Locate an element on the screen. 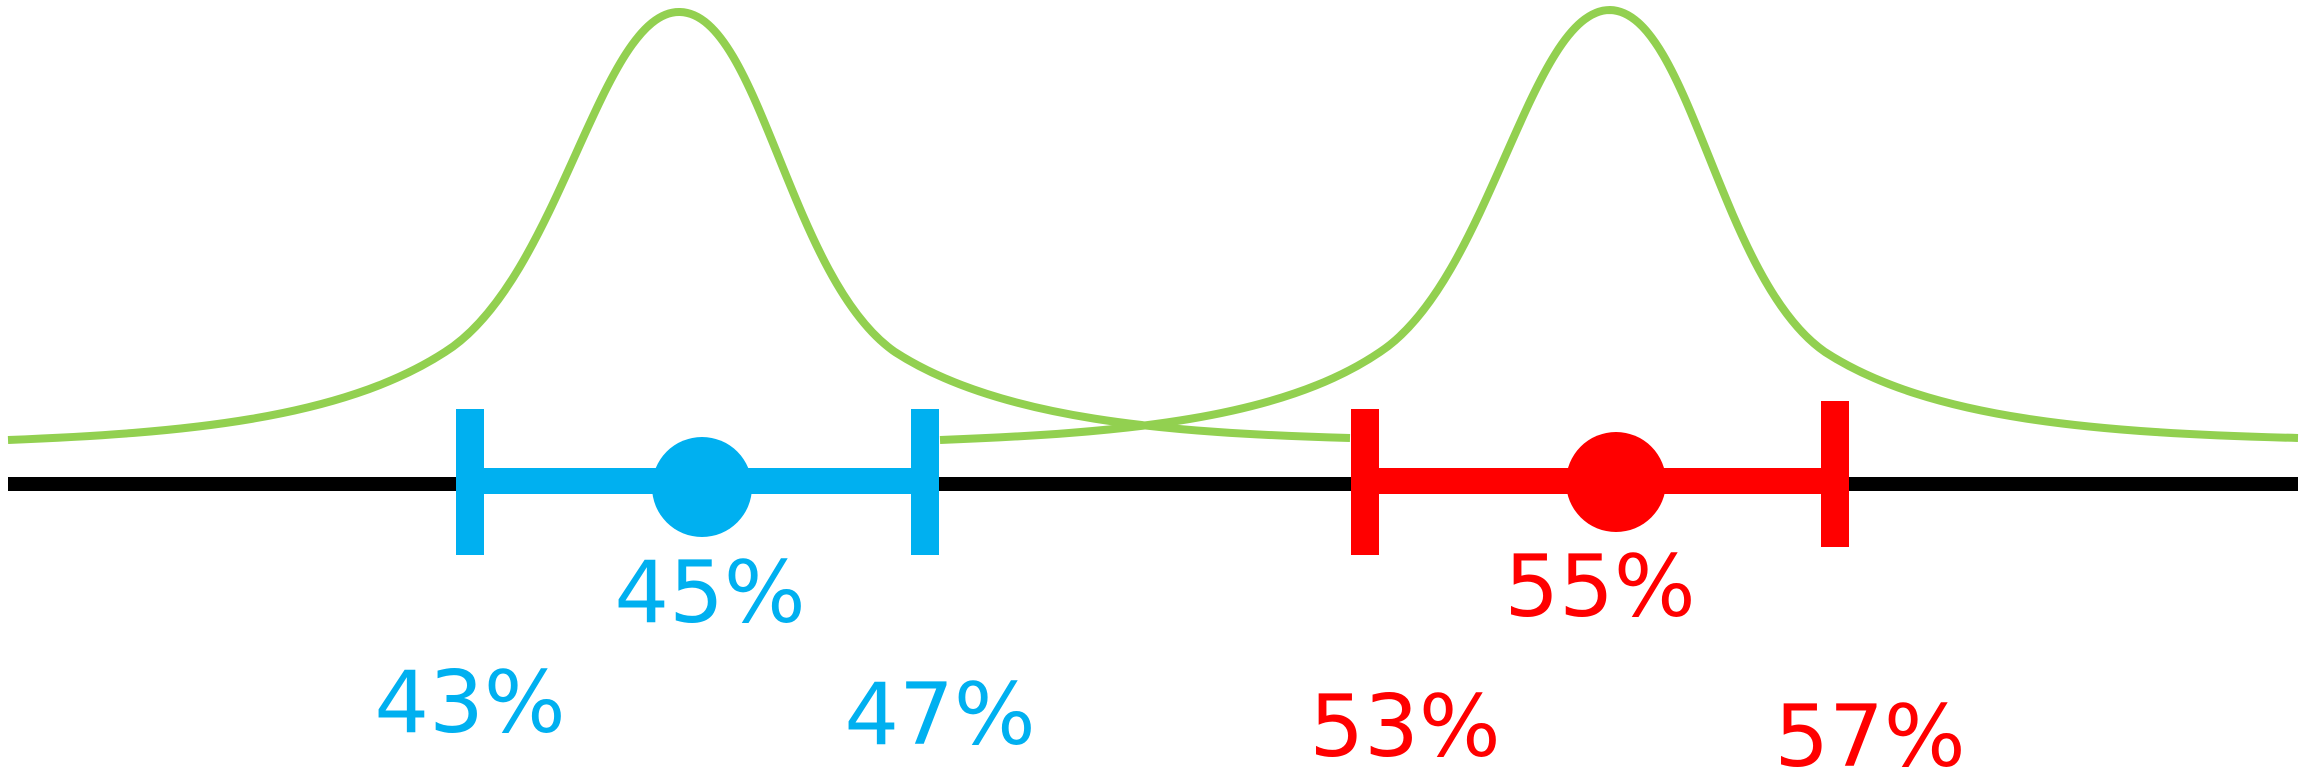 Image resolution: width=2305 pixels, height=771 pixels. right-high-label: 57% is located at coordinates (1869, 729).